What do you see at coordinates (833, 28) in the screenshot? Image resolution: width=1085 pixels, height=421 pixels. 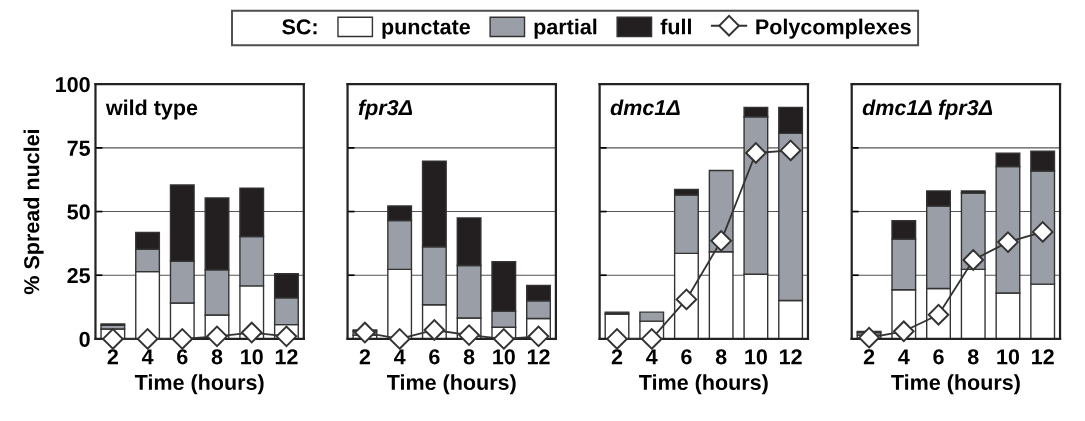 I see `legend-label: Polycomplexes` at bounding box center [833, 28].